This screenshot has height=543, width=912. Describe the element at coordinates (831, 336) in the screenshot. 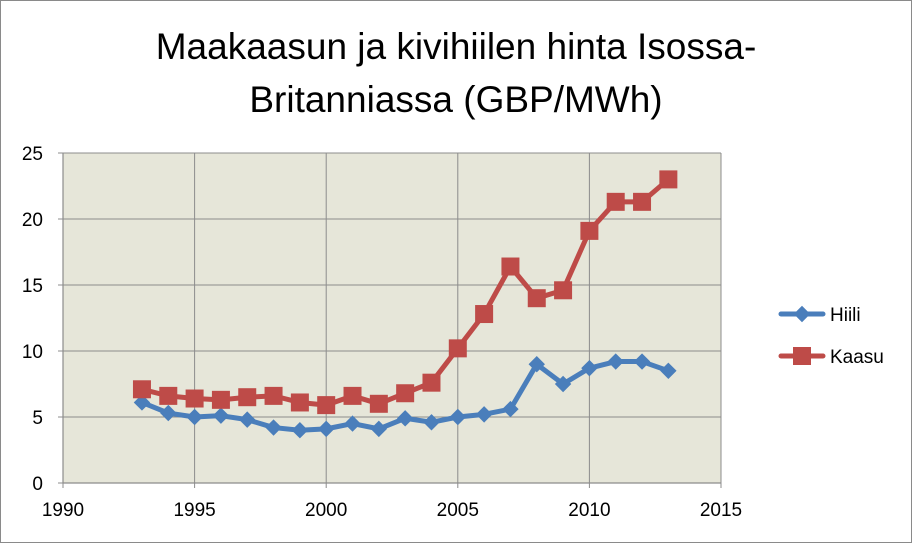

I see `legend: Hiili Kaasu` at that location.